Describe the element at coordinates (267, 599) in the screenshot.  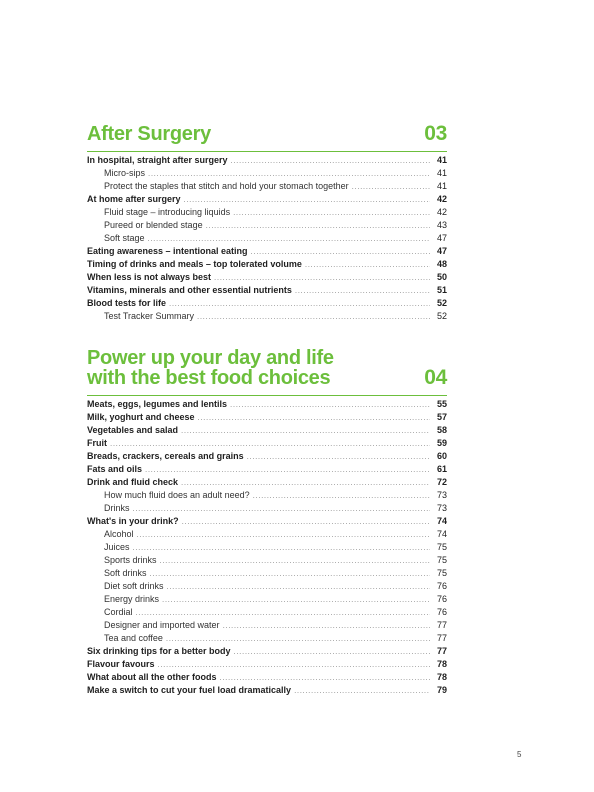
I see `toc-subentry: Energy drinks 76` at that location.